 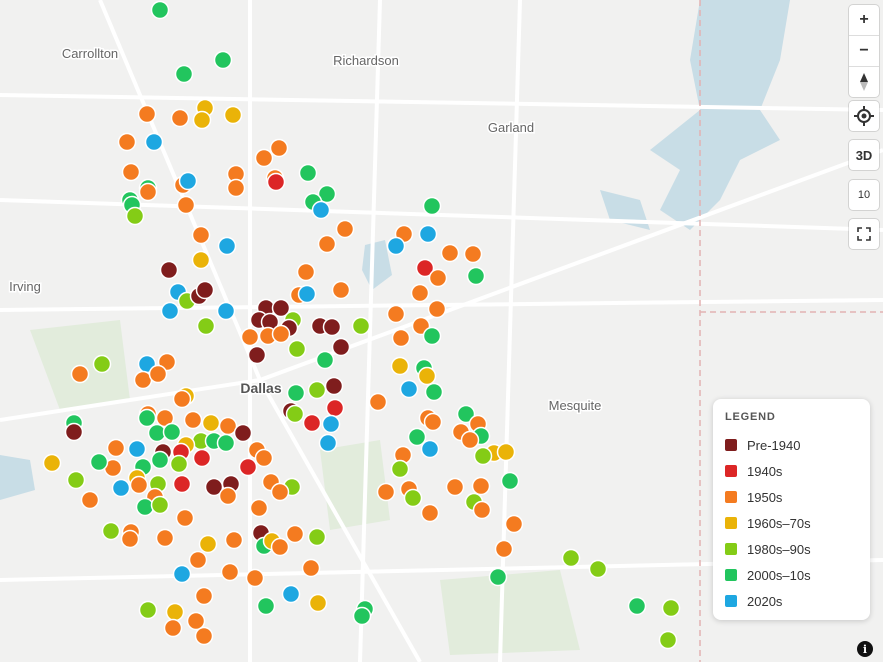 I want to click on zoom-out-button: −, so click(x=864, y=50).